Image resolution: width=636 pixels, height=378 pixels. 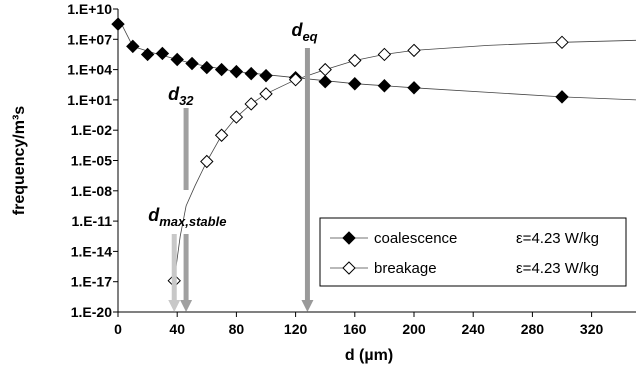 I want to click on x-tick-label: 40, so click(x=177, y=329).